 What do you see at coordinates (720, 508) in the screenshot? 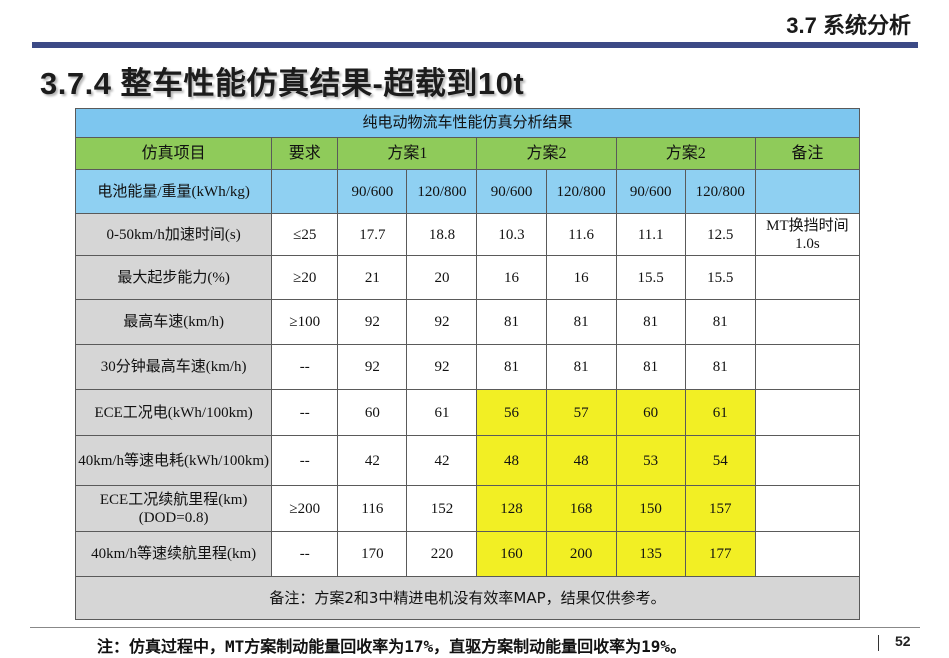
I see `value-cell-highlight: 157` at bounding box center [720, 508].